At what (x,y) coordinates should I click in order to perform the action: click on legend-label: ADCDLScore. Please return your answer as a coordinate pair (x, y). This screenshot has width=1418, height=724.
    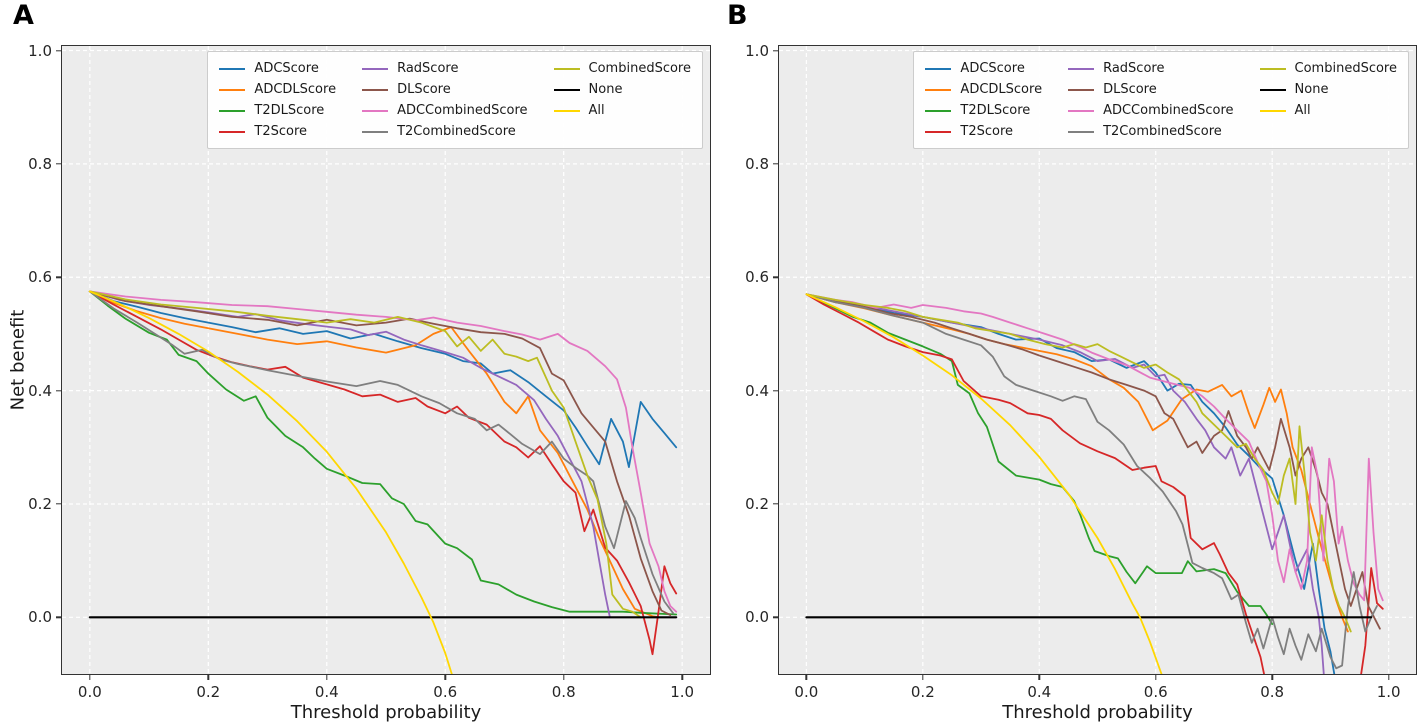
    Looking at the image, I should click on (1001, 89).